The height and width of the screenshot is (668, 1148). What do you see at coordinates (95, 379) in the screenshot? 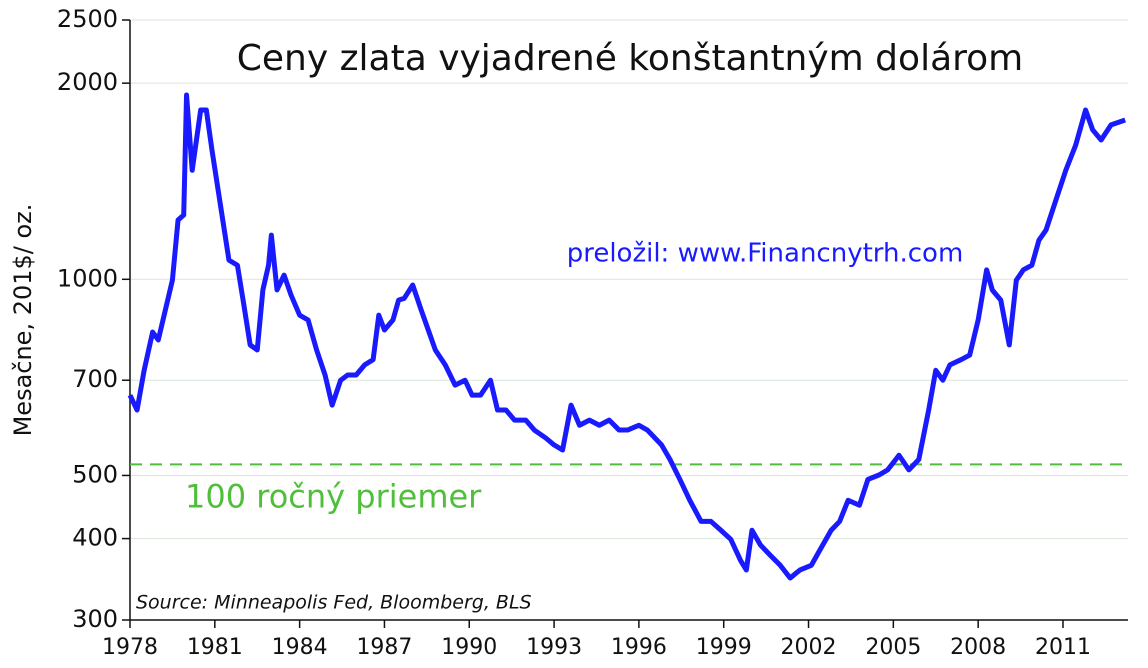
I see `y-tick-label: 700` at bounding box center [95, 379].